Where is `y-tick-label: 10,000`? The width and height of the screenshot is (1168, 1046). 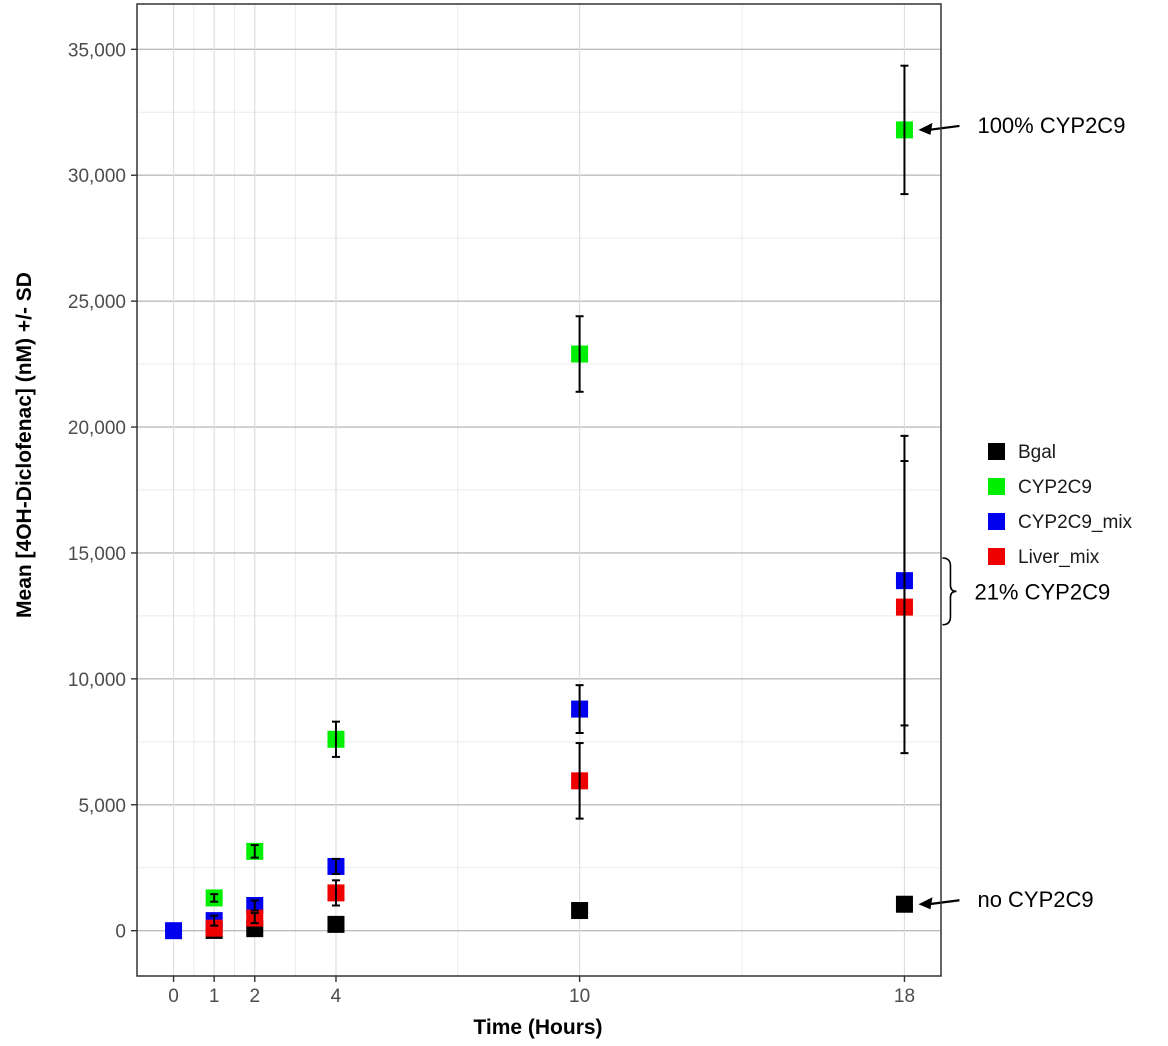
y-tick-label: 10,000 is located at coordinates (97, 680).